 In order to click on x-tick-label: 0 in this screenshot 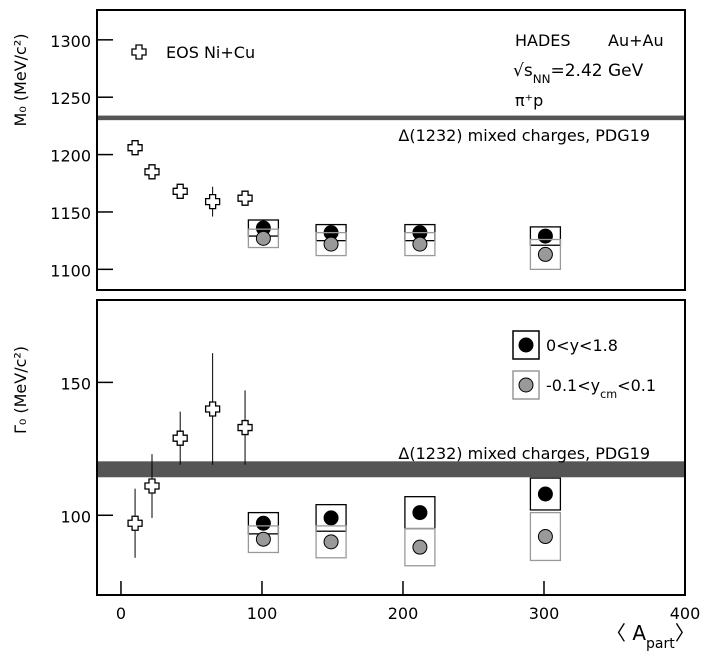, I will do `click(121, 613)`.